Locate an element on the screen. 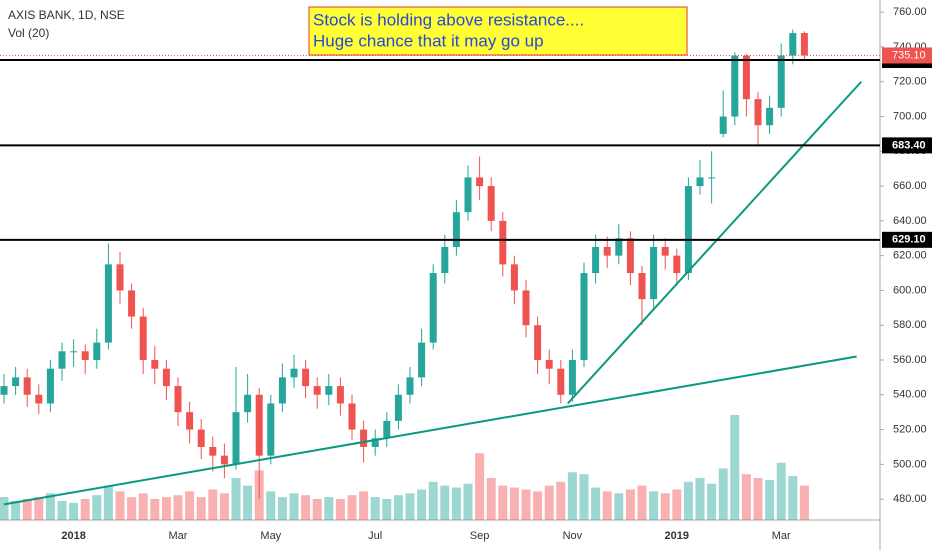  y-tick-label: 760.00 is located at coordinates (910, 12).